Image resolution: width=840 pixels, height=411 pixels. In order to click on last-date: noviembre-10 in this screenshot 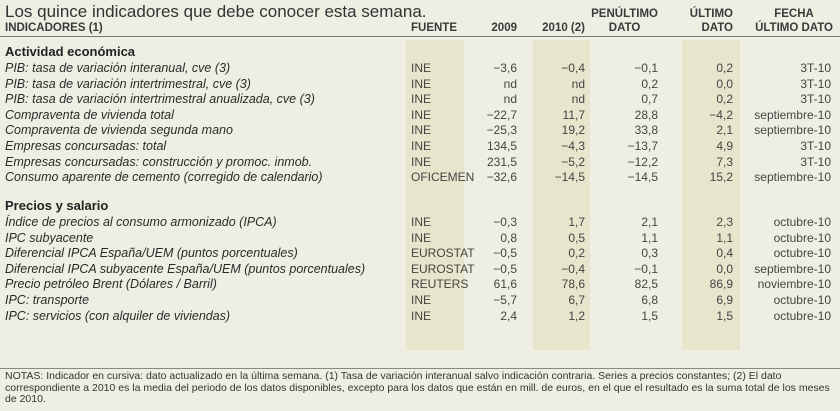, I will do `click(794, 284)`.